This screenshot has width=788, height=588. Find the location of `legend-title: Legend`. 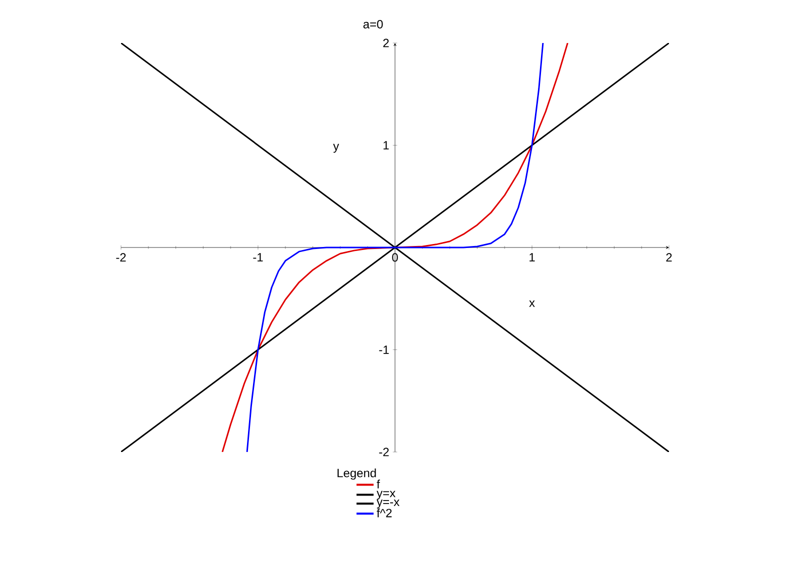

legend-title: Legend is located at coordinates (357, 474).